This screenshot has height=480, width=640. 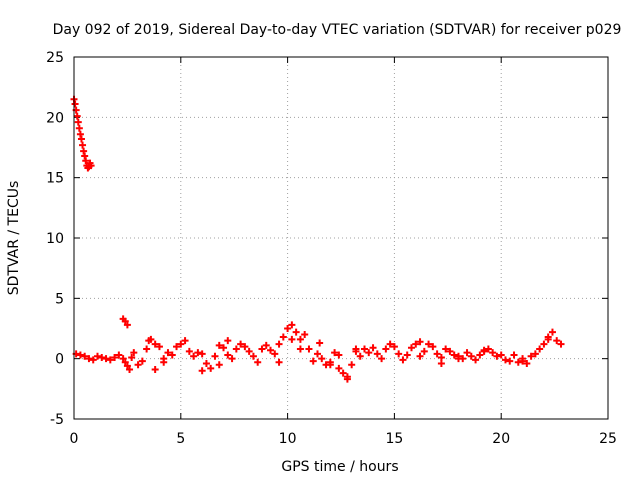 I want to click on y-axis-label: SDTVAR / TECUs, so click(x=14, y=238).